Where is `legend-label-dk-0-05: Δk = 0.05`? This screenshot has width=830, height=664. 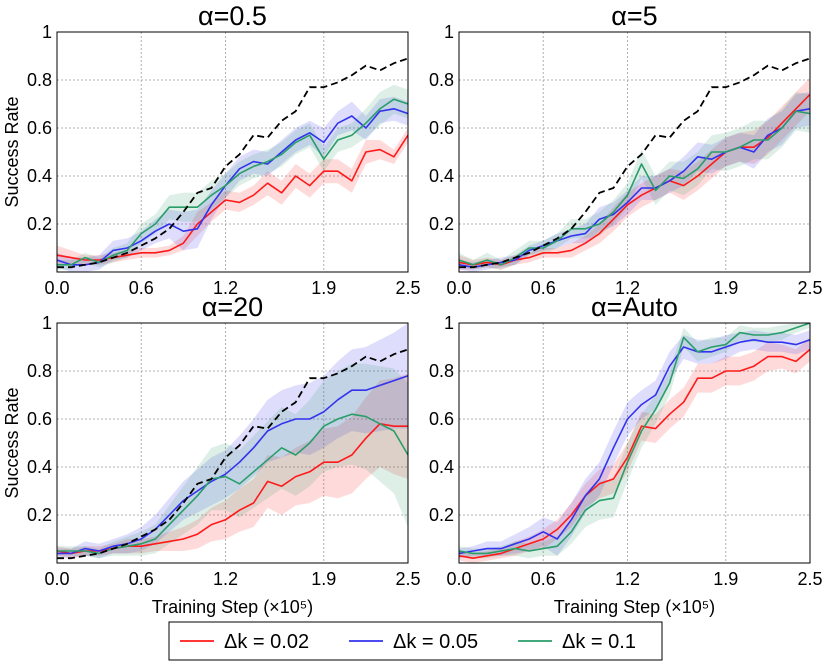
legend-label-dk-0-05: Δk = 0.05 is located at coordinates (435, 642).